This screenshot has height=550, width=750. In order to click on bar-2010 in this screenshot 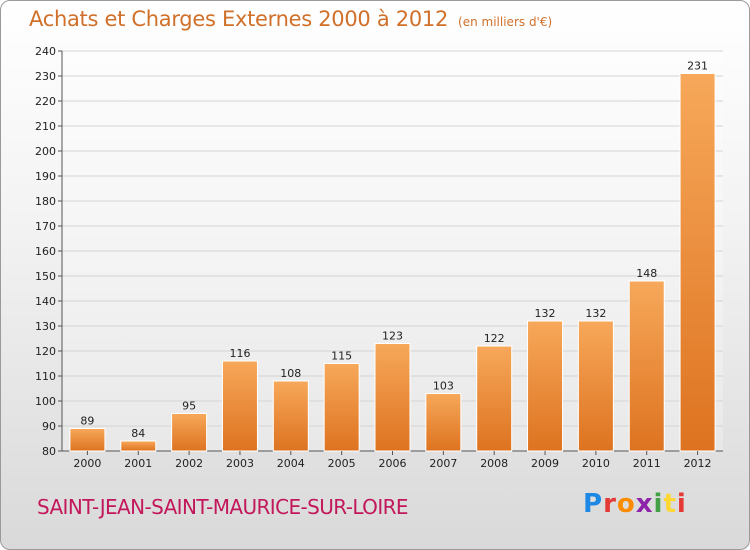, I will do `click(595, 386)`.